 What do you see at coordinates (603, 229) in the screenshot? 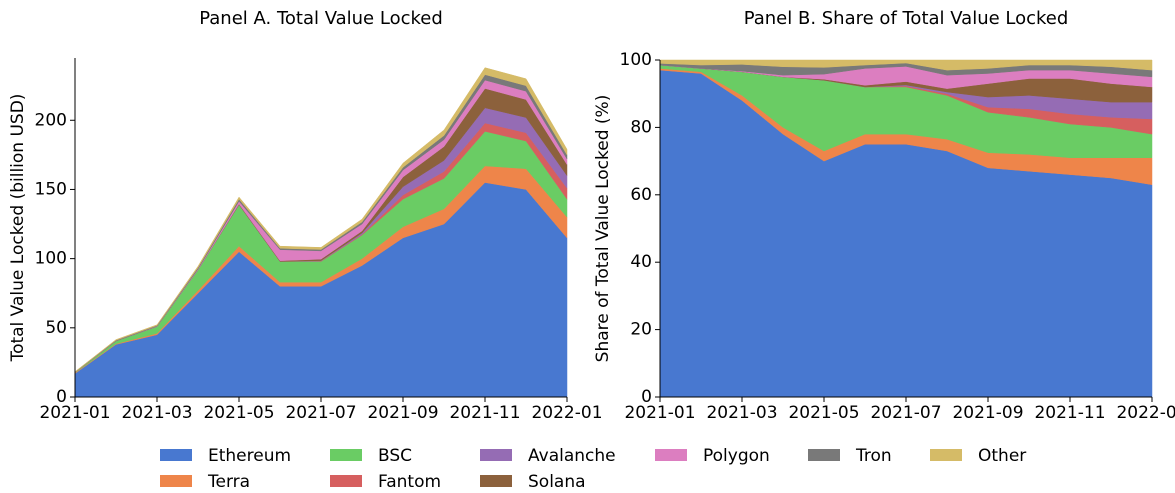
I see `y-axis-label: Share of Total Value Locked (%)` at bounding box center [603, 229].